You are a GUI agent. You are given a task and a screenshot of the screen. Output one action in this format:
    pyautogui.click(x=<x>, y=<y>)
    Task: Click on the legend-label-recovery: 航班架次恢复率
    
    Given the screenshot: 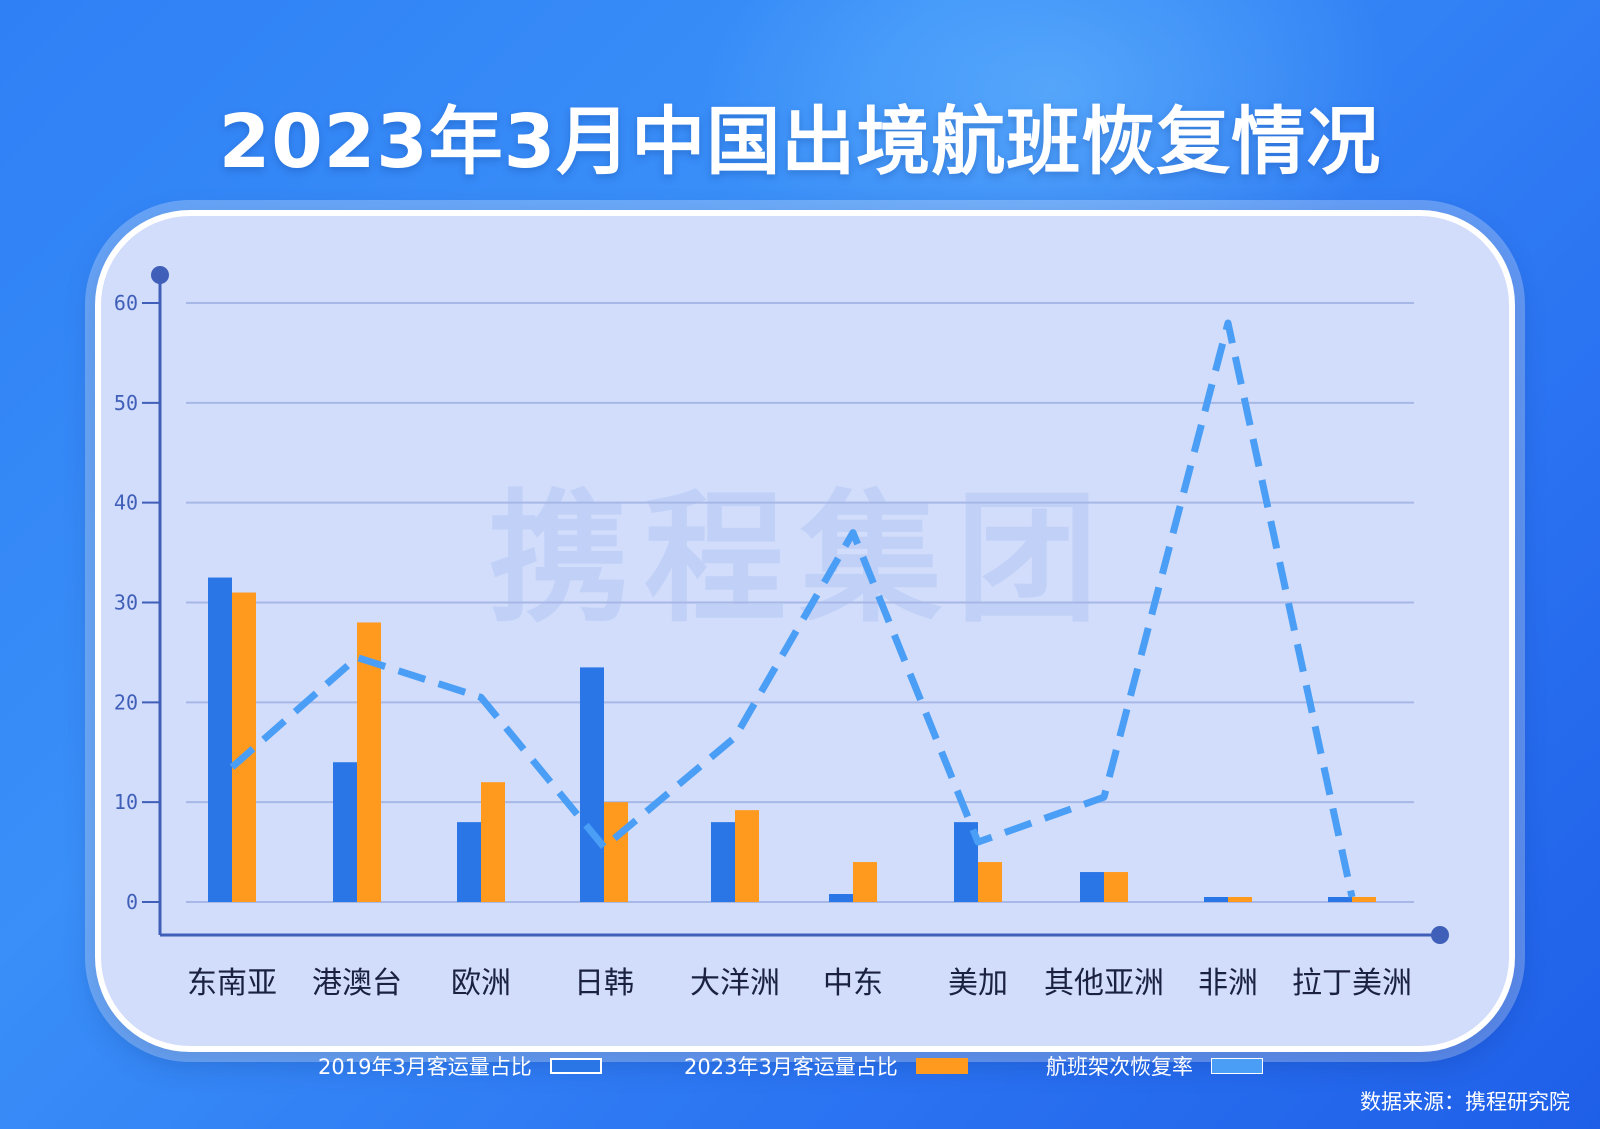 What is the action you would take?
    pyautogui.click(x=1119, y=1067)
    